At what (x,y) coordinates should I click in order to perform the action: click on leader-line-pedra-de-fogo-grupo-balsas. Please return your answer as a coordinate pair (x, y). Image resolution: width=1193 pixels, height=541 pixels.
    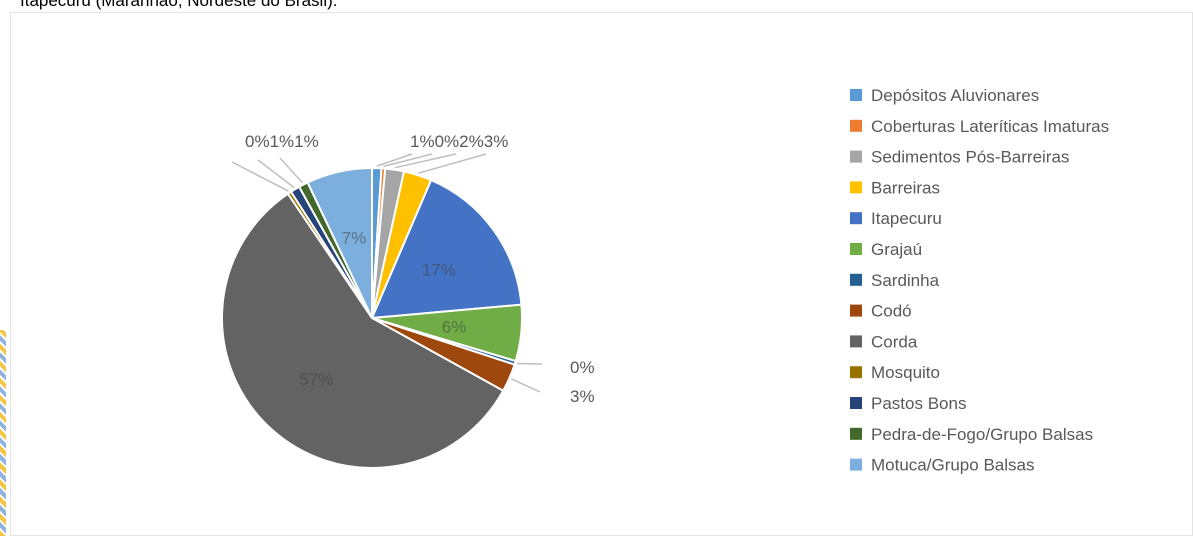
    Looking at the image, I should click on (291, 170).